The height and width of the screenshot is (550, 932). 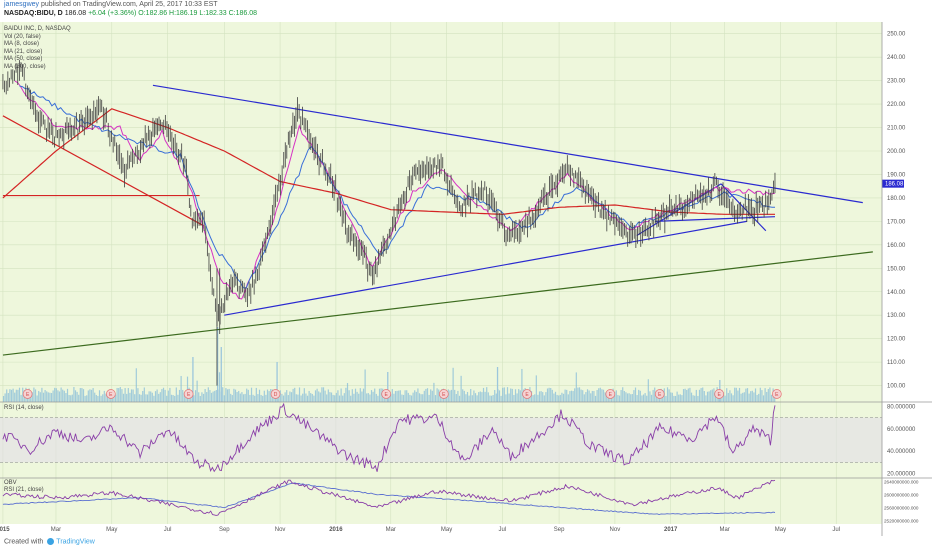 What do you see at coordinates (22, 44) in the screenshot?
I see `legend-item: MA (8, close)` at bounding box center [22, 44].